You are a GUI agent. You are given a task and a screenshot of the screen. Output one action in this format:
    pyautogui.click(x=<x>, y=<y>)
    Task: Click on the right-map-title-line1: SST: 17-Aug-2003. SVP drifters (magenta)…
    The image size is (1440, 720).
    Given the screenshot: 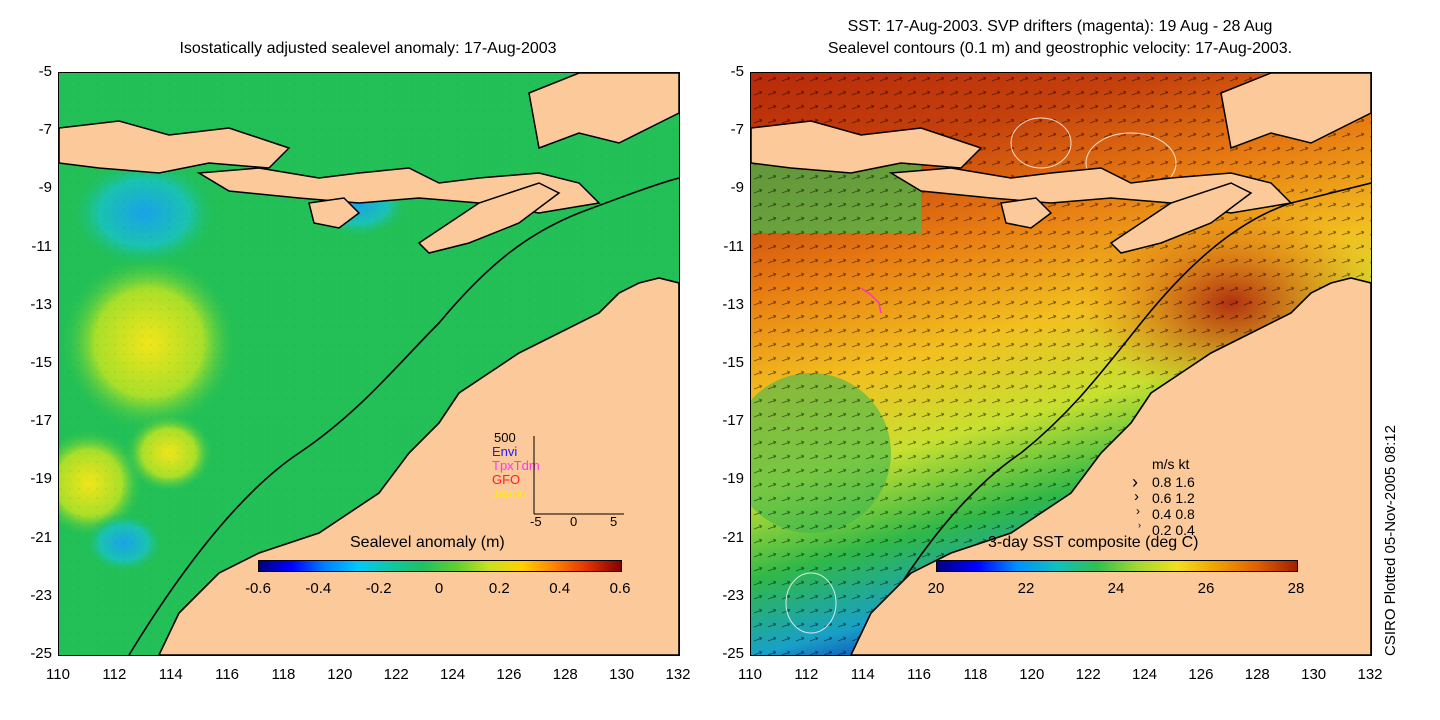 What is the action you would take?
    pyautogui.click(x=1060, y=26)
    